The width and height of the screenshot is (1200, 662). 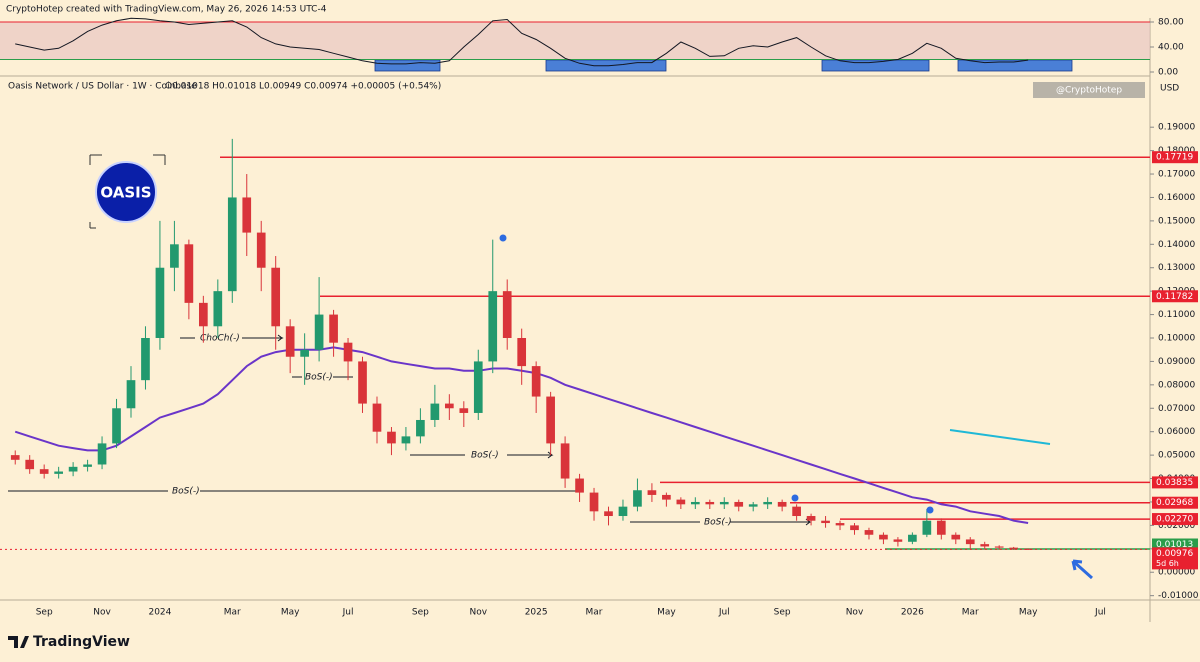 I want to click on watermark: @CryptoHotep, so click(x=1089, y=91).